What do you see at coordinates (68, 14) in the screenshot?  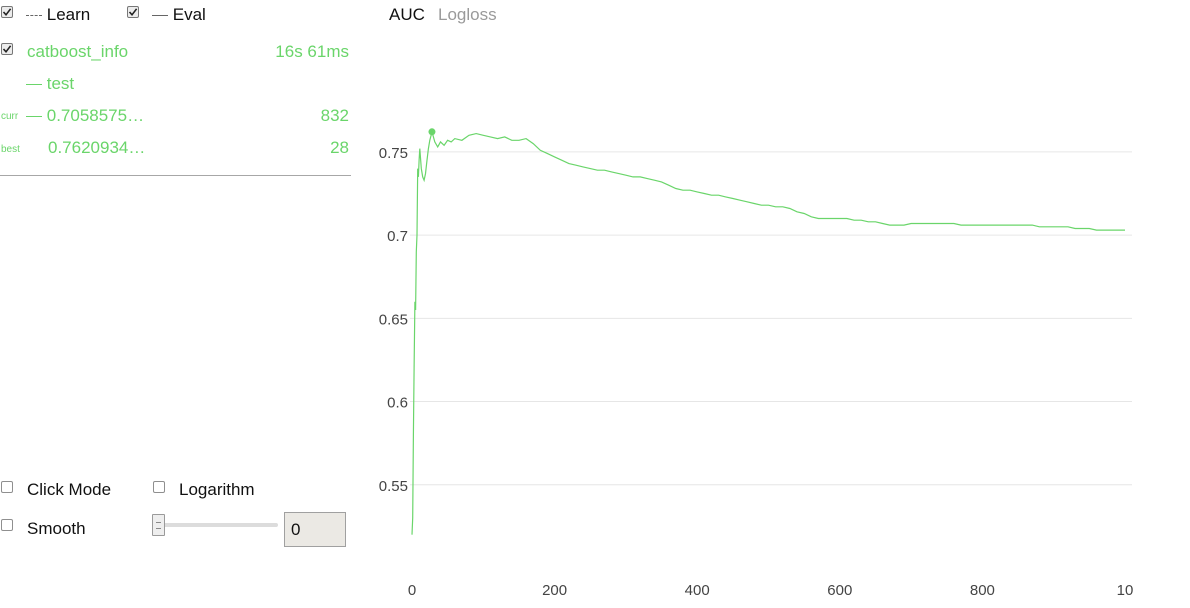 I see `learn-label: Learn` at bounding box center [68, 14].